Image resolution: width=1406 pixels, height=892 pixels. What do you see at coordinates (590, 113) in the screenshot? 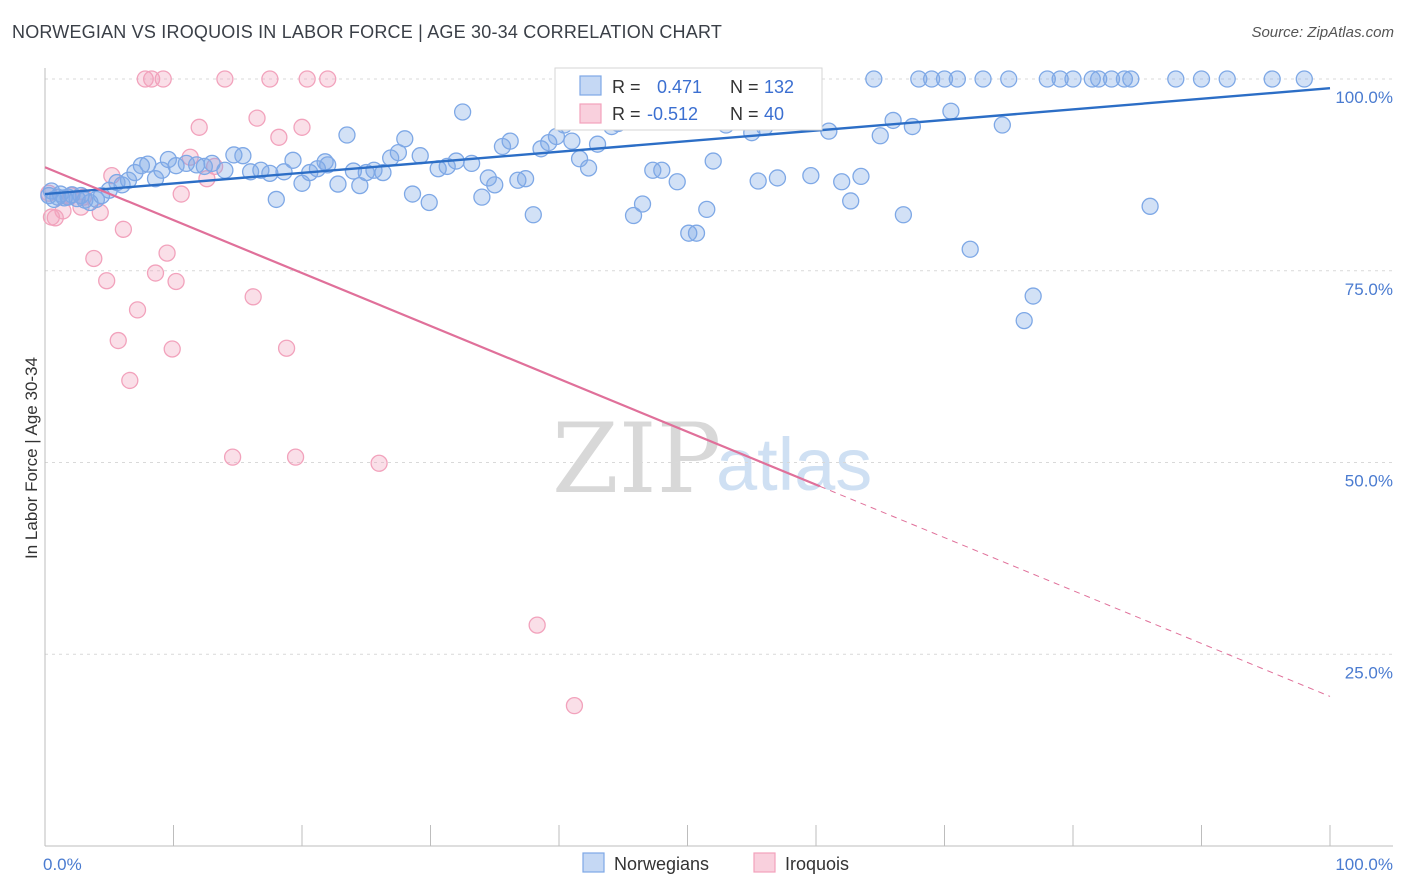
I see `legend-swatch-iroquois` at bounding box center [590, 113].